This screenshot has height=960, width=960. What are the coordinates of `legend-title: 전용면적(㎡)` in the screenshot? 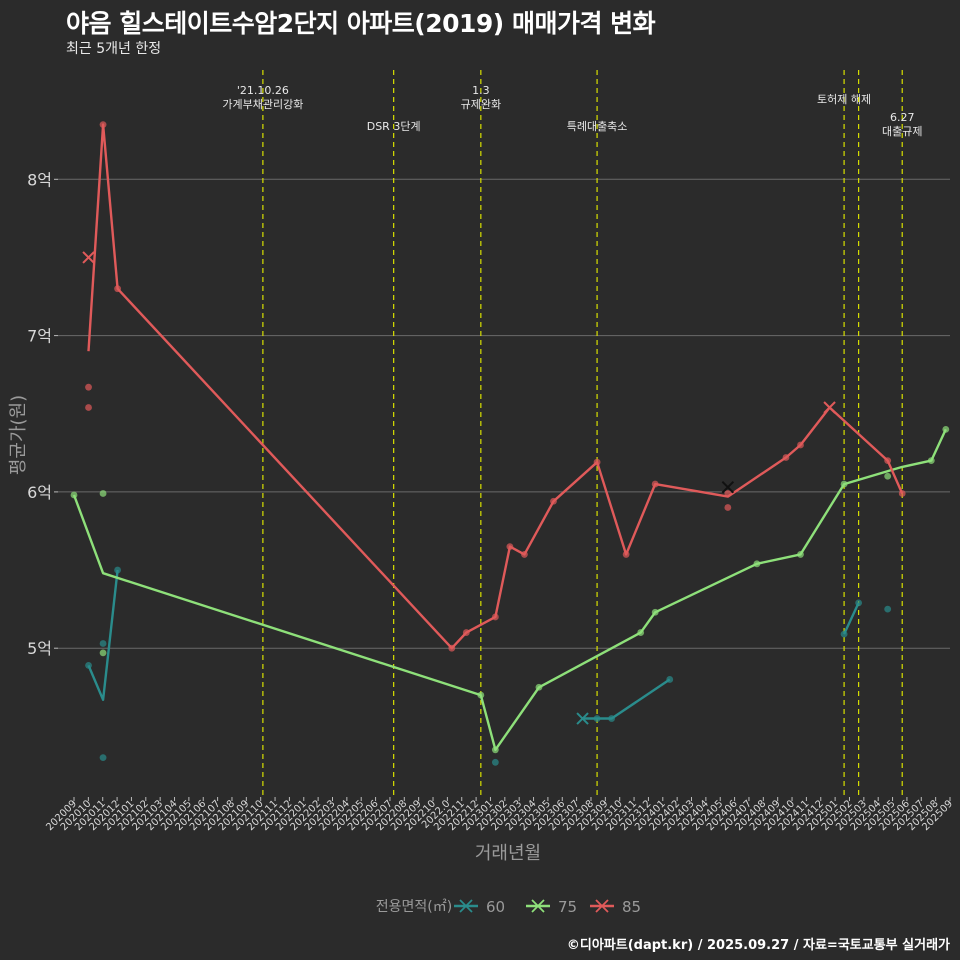 It's located at (414, 907).